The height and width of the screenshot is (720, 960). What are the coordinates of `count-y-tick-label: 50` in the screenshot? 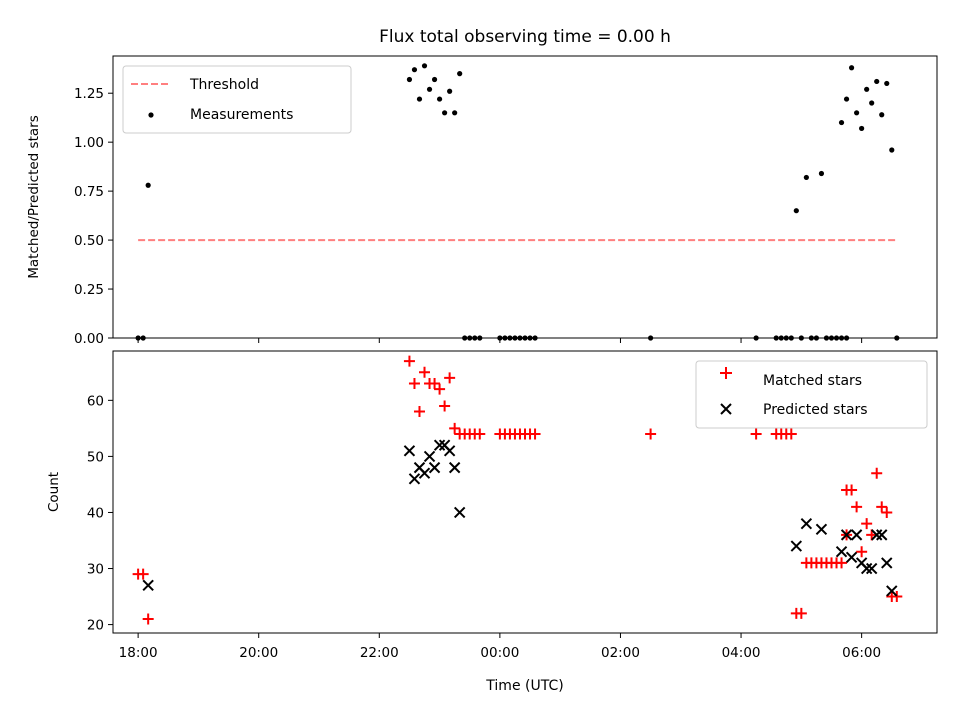 It's located at (95, 457).